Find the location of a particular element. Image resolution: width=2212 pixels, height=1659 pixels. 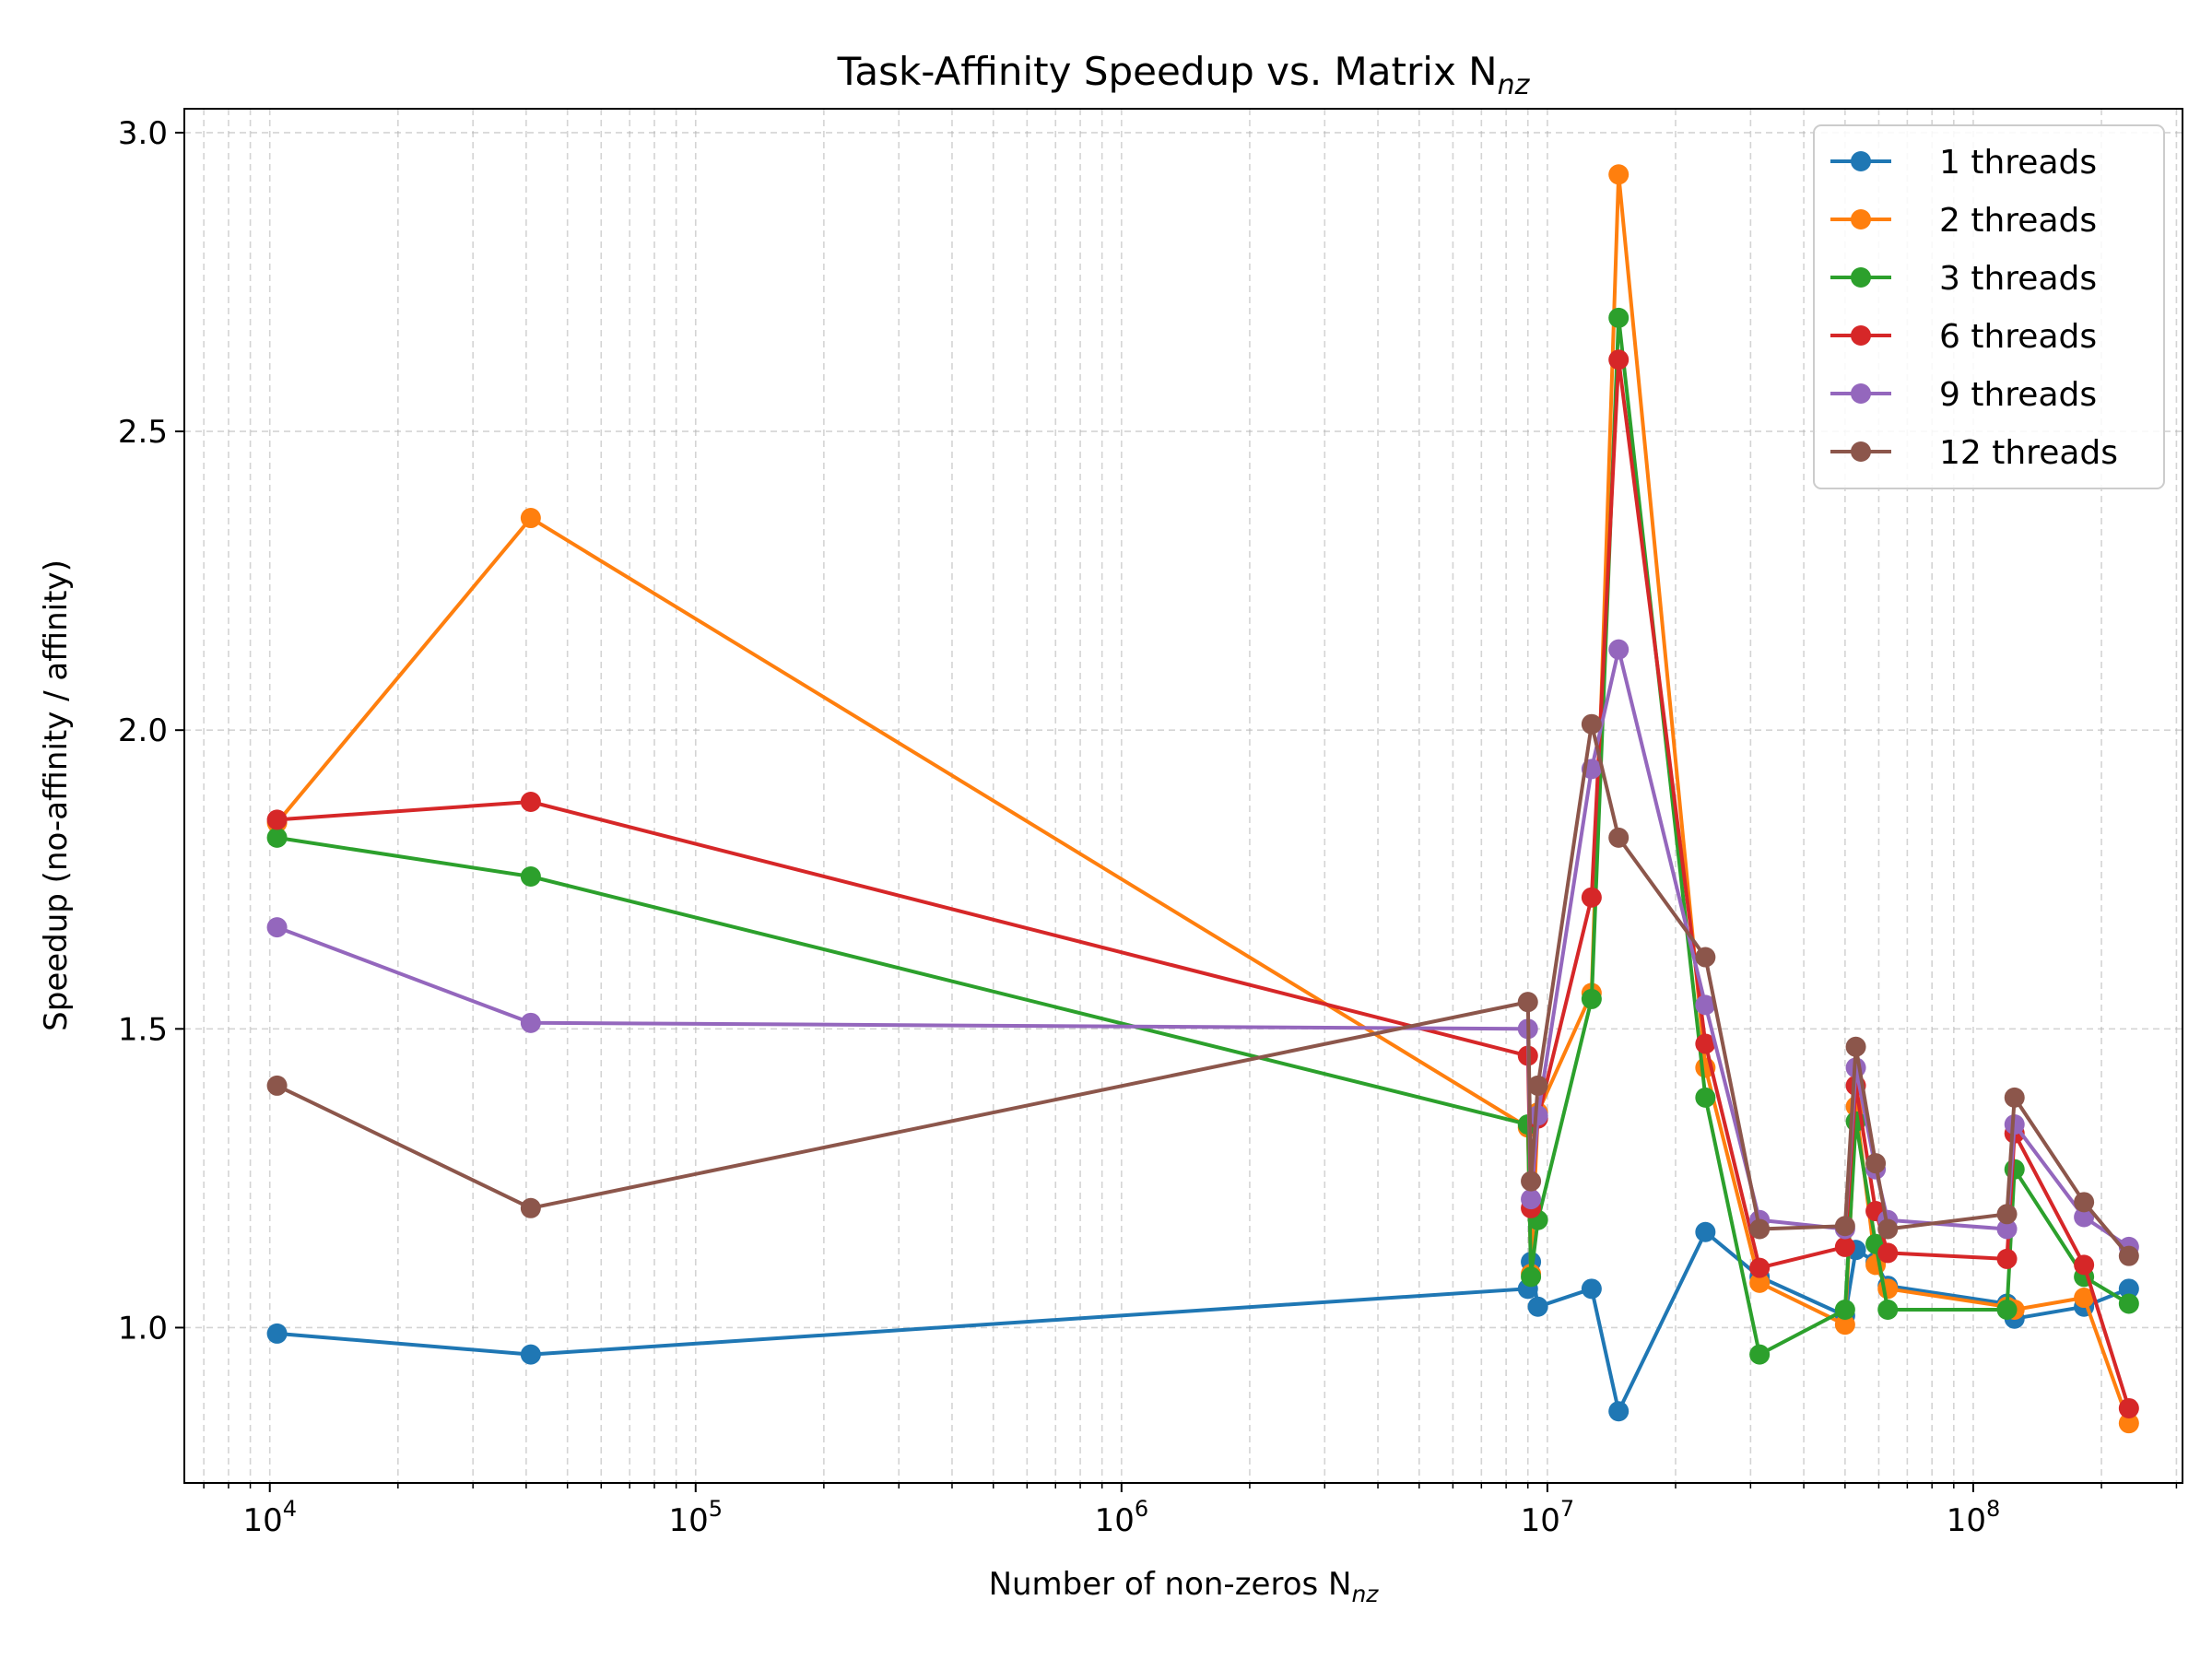

legend-item: 12 threads is located at coordinates (1974, 453).